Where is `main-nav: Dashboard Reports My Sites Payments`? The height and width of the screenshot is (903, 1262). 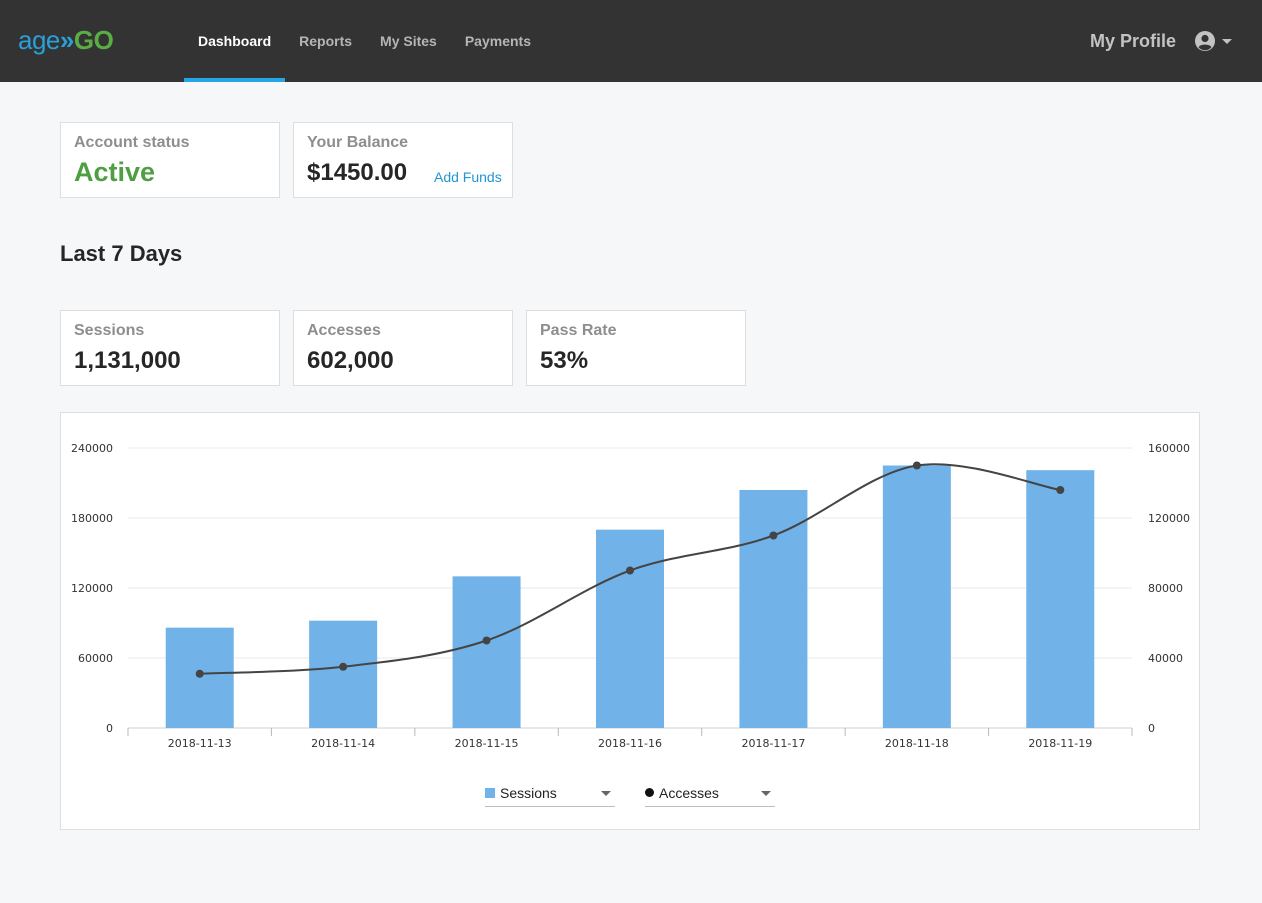 main-nav: Dashboard Reports My Sites Payments is located at coordinates (364, 41).